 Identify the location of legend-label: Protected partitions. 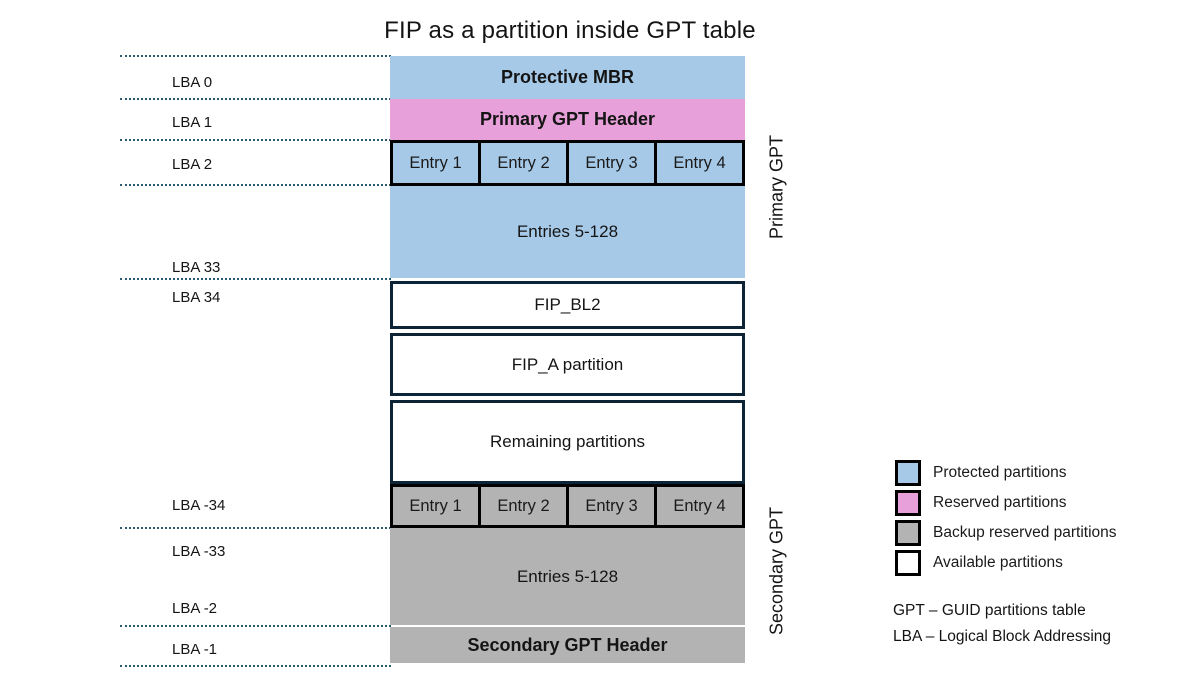
(1000, 472).